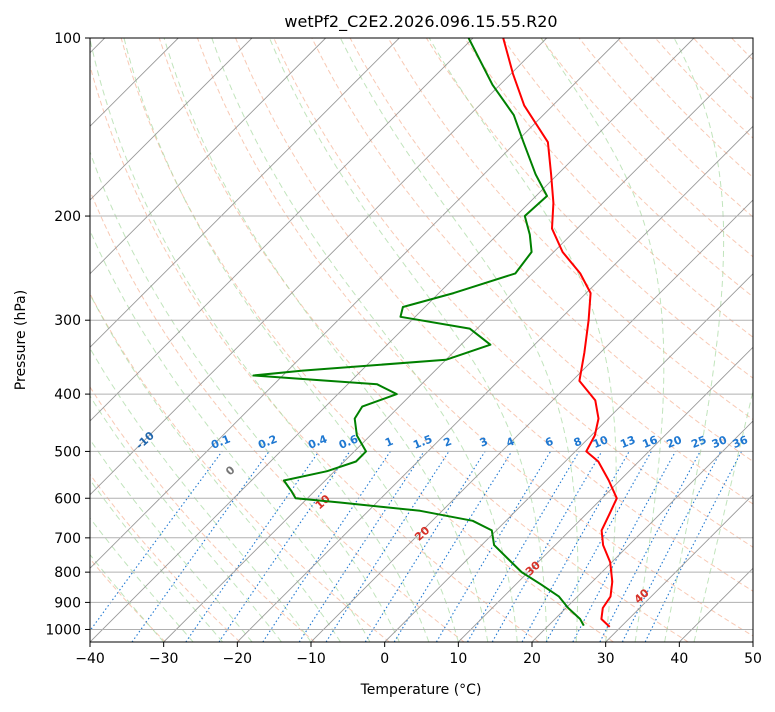 The width and height of the screenshot is (775, 712). What do you see at coordinates (238, 659) in the screenshot?
I see `x-tick-label: −20` at bounding box center [238, 659].